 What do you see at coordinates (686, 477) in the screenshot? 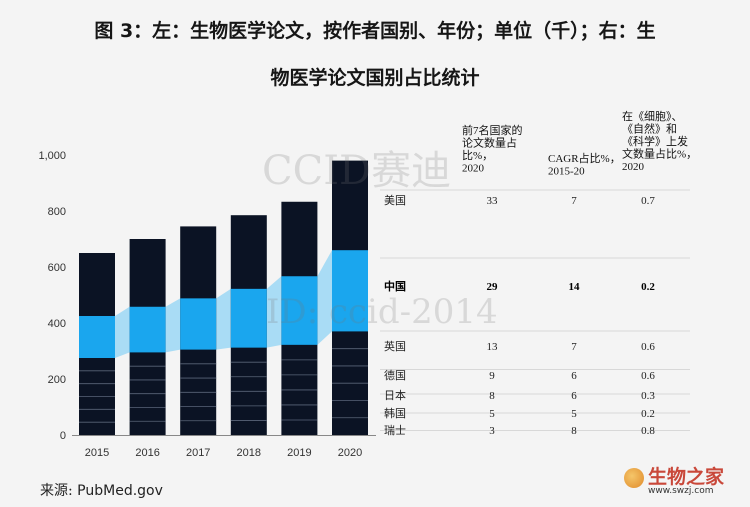
I see `logo-name: 生物之家` at bounding box center [686, 477].